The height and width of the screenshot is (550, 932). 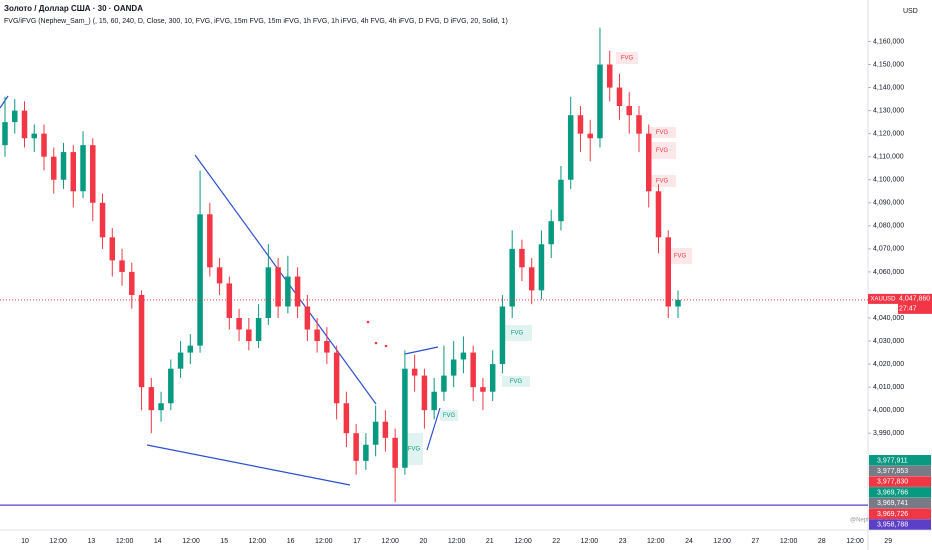 I want to click on y-tick-label: 4,150,000, so click(x=888, y=64).